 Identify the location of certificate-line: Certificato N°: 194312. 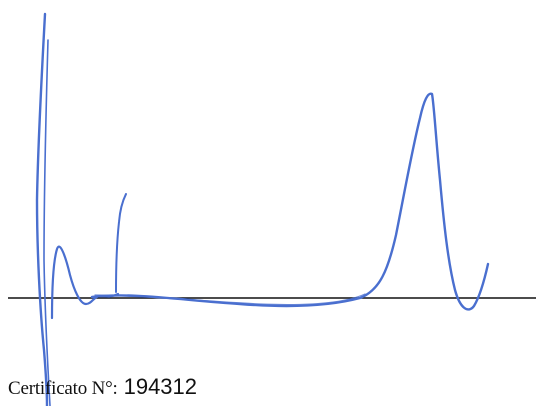
(102, 387).